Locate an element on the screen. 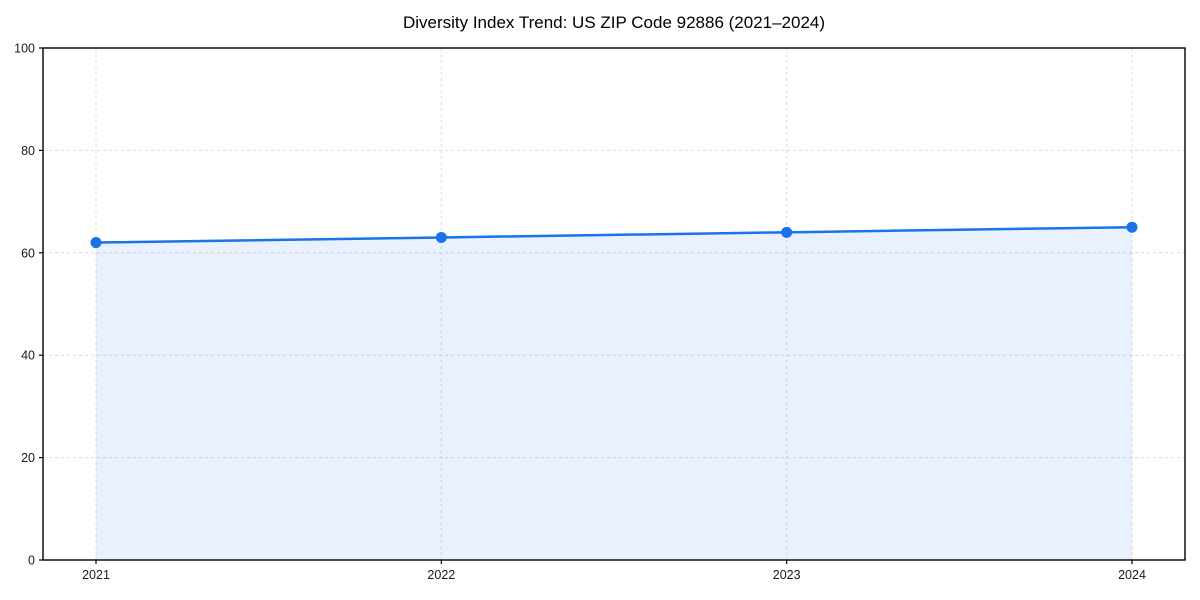  y-tick-label: 100 is located at coordinates (24, 49).